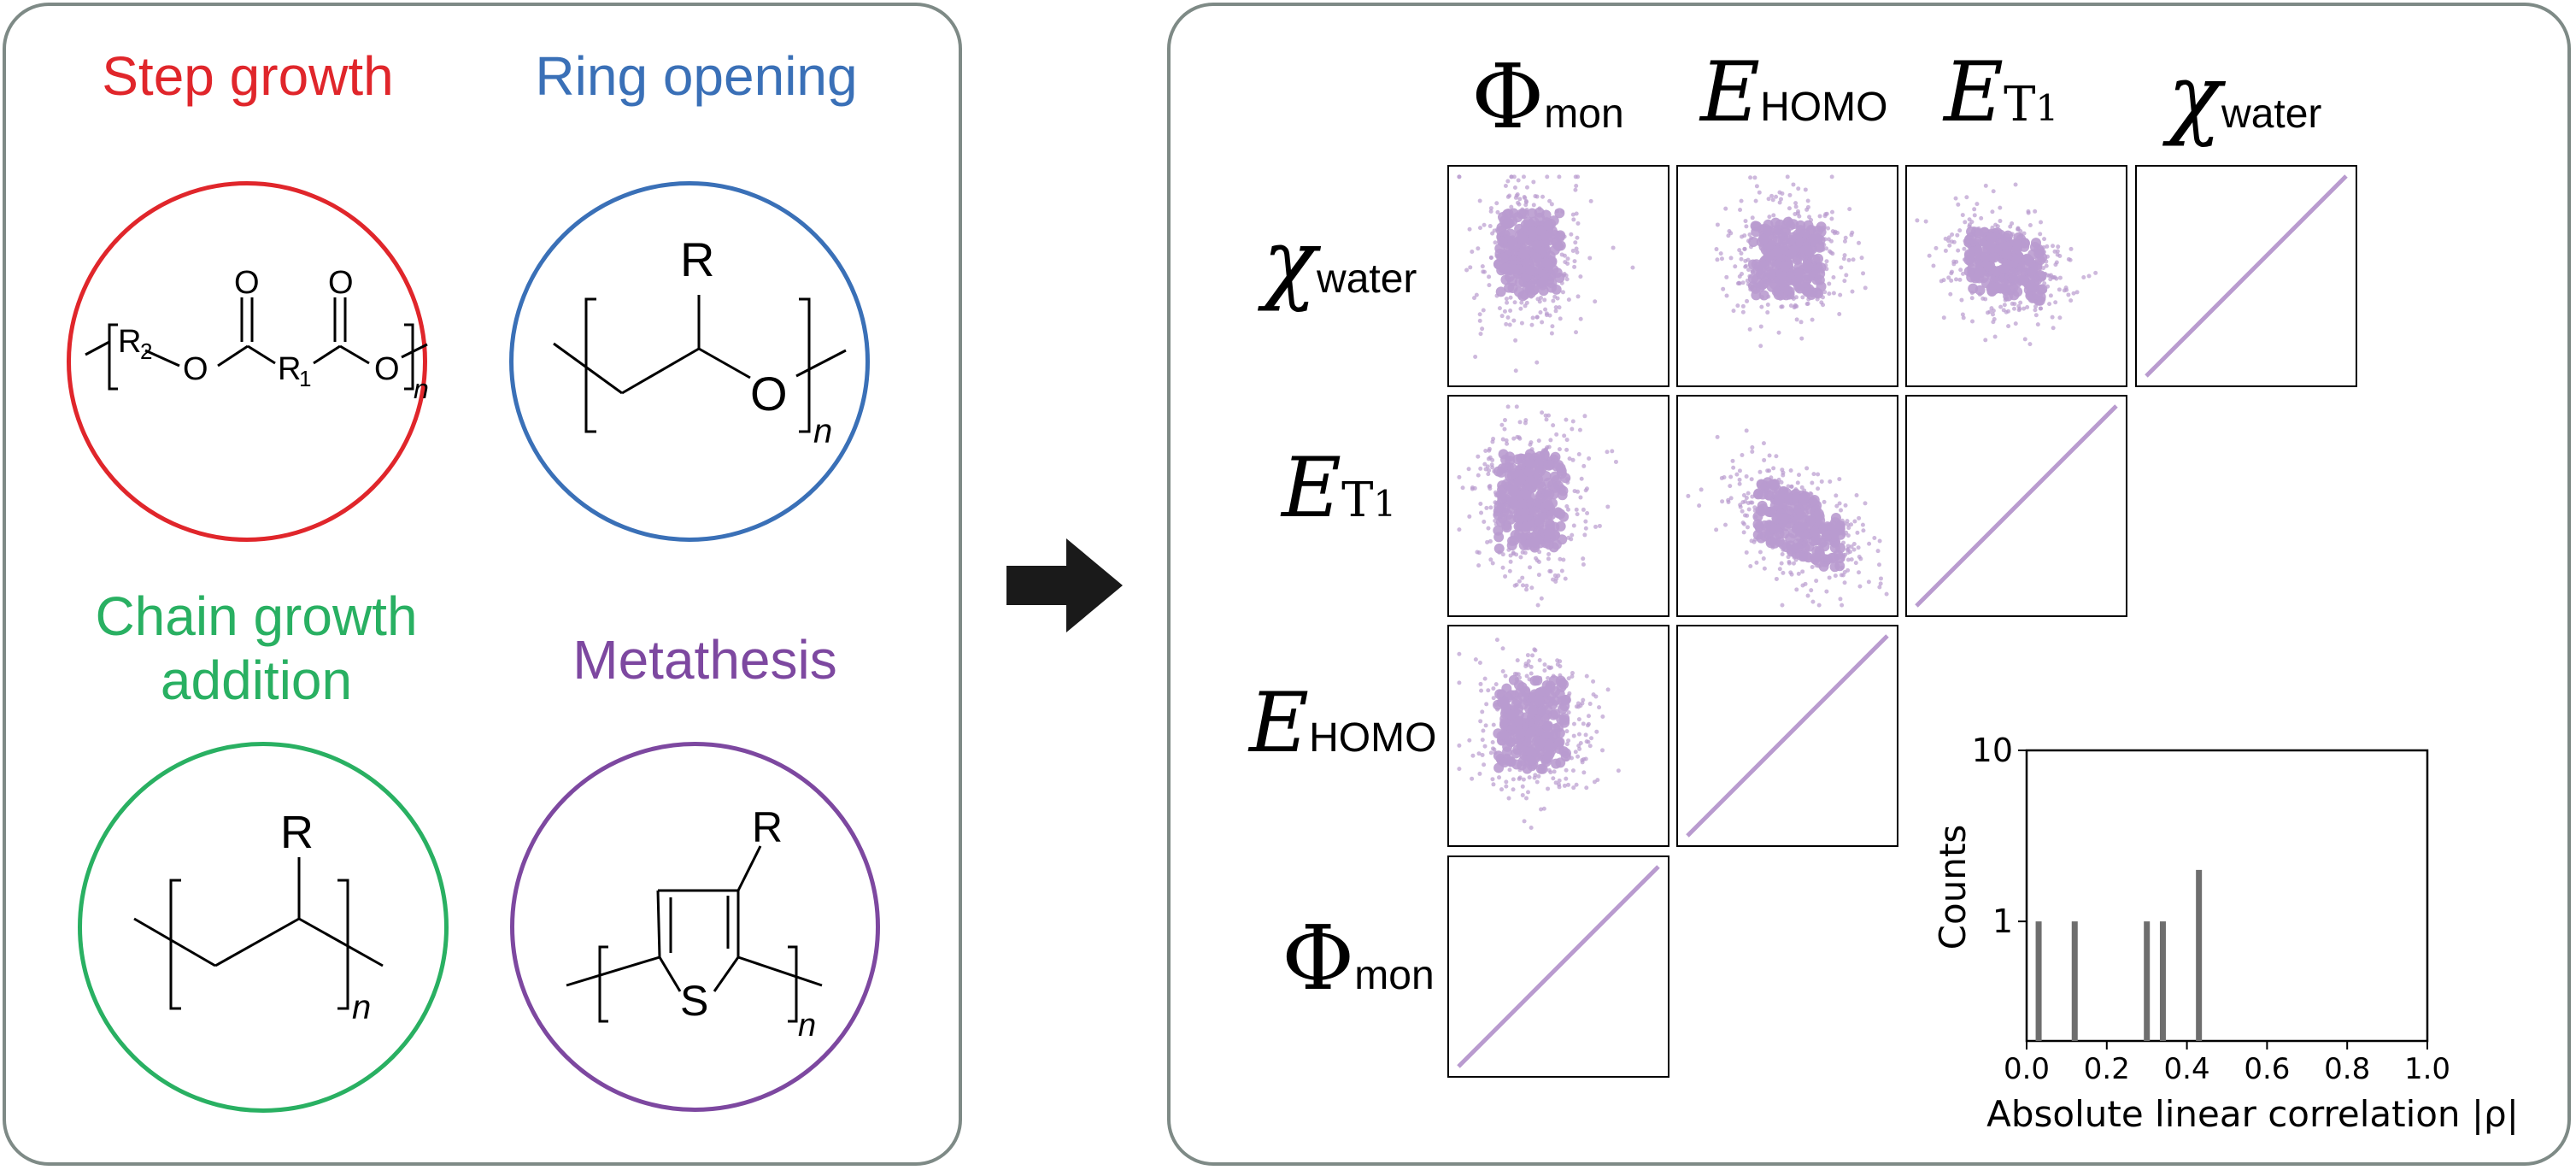  What do you see at coordinates (1787, 506) in the screenshot?
I see `scatter-cell-r1-c1` at bounding box center [1787, 506].